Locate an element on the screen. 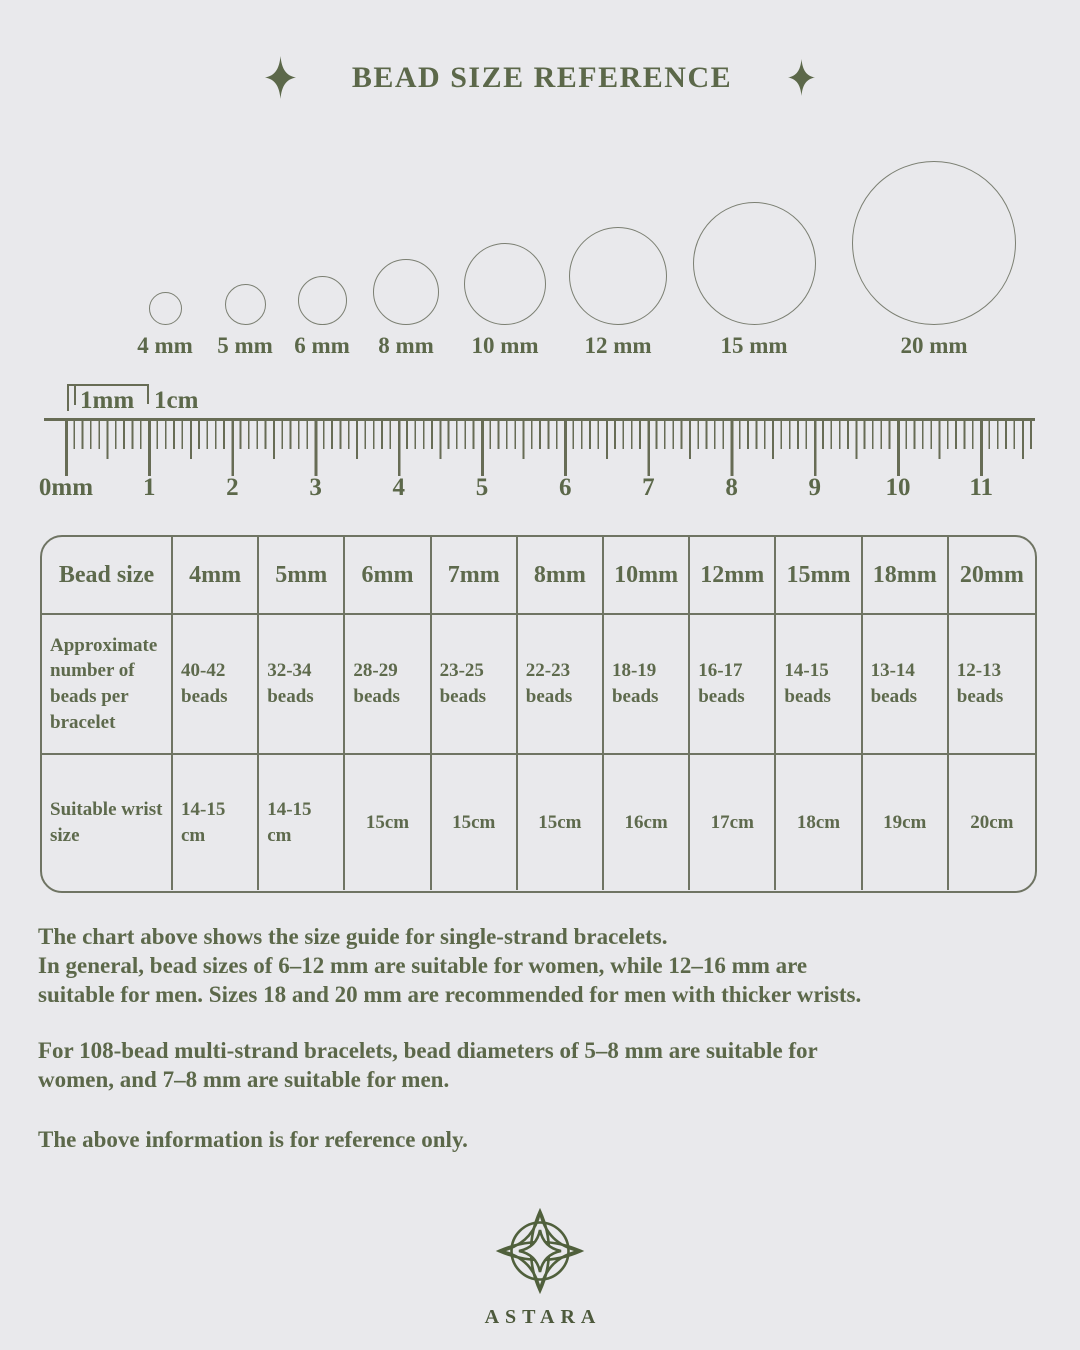 This screenshot has width=1080, height=1350. ruler-number: 4 is located at coordinates (399, 487).